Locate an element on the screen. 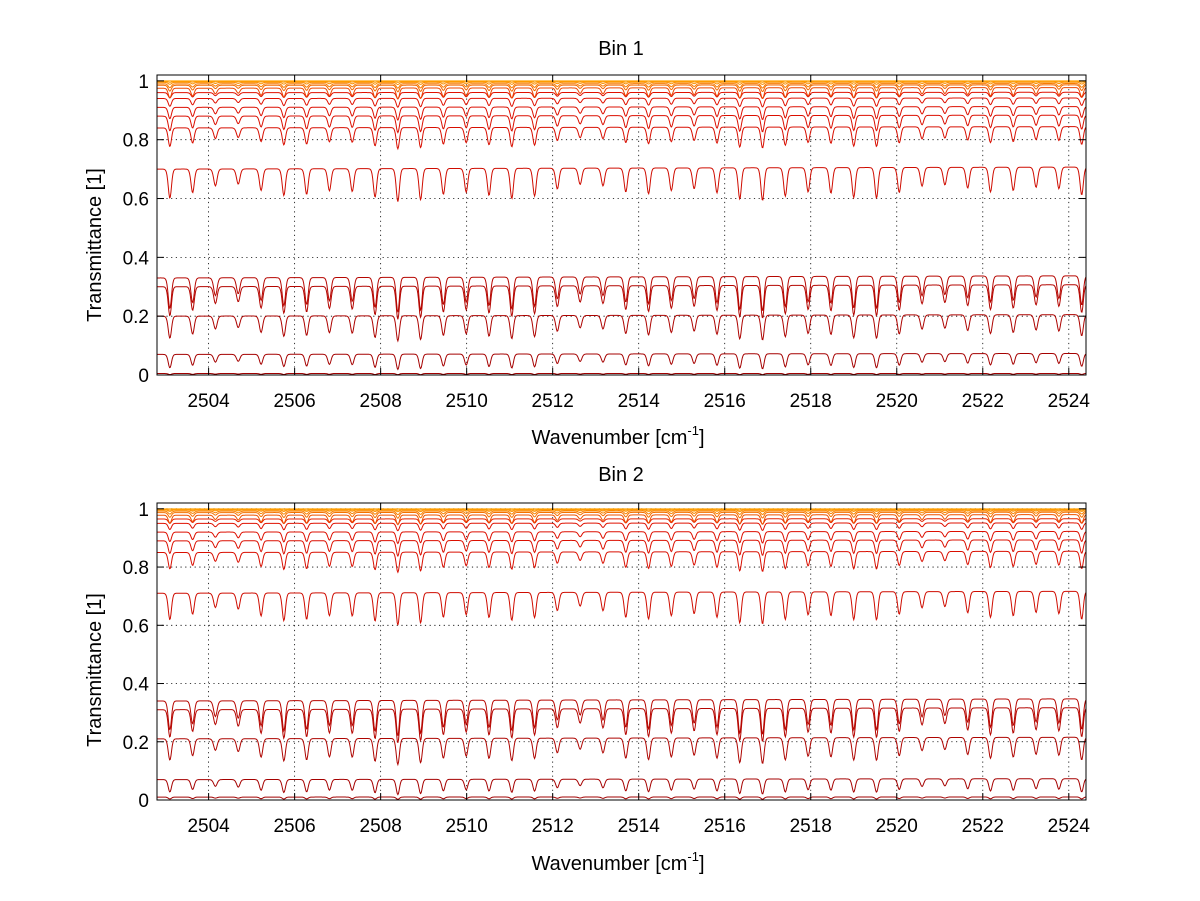 This screenshot has width=1200, height=901. chart-title: Bin 2 is located at coordinates (621, 475).